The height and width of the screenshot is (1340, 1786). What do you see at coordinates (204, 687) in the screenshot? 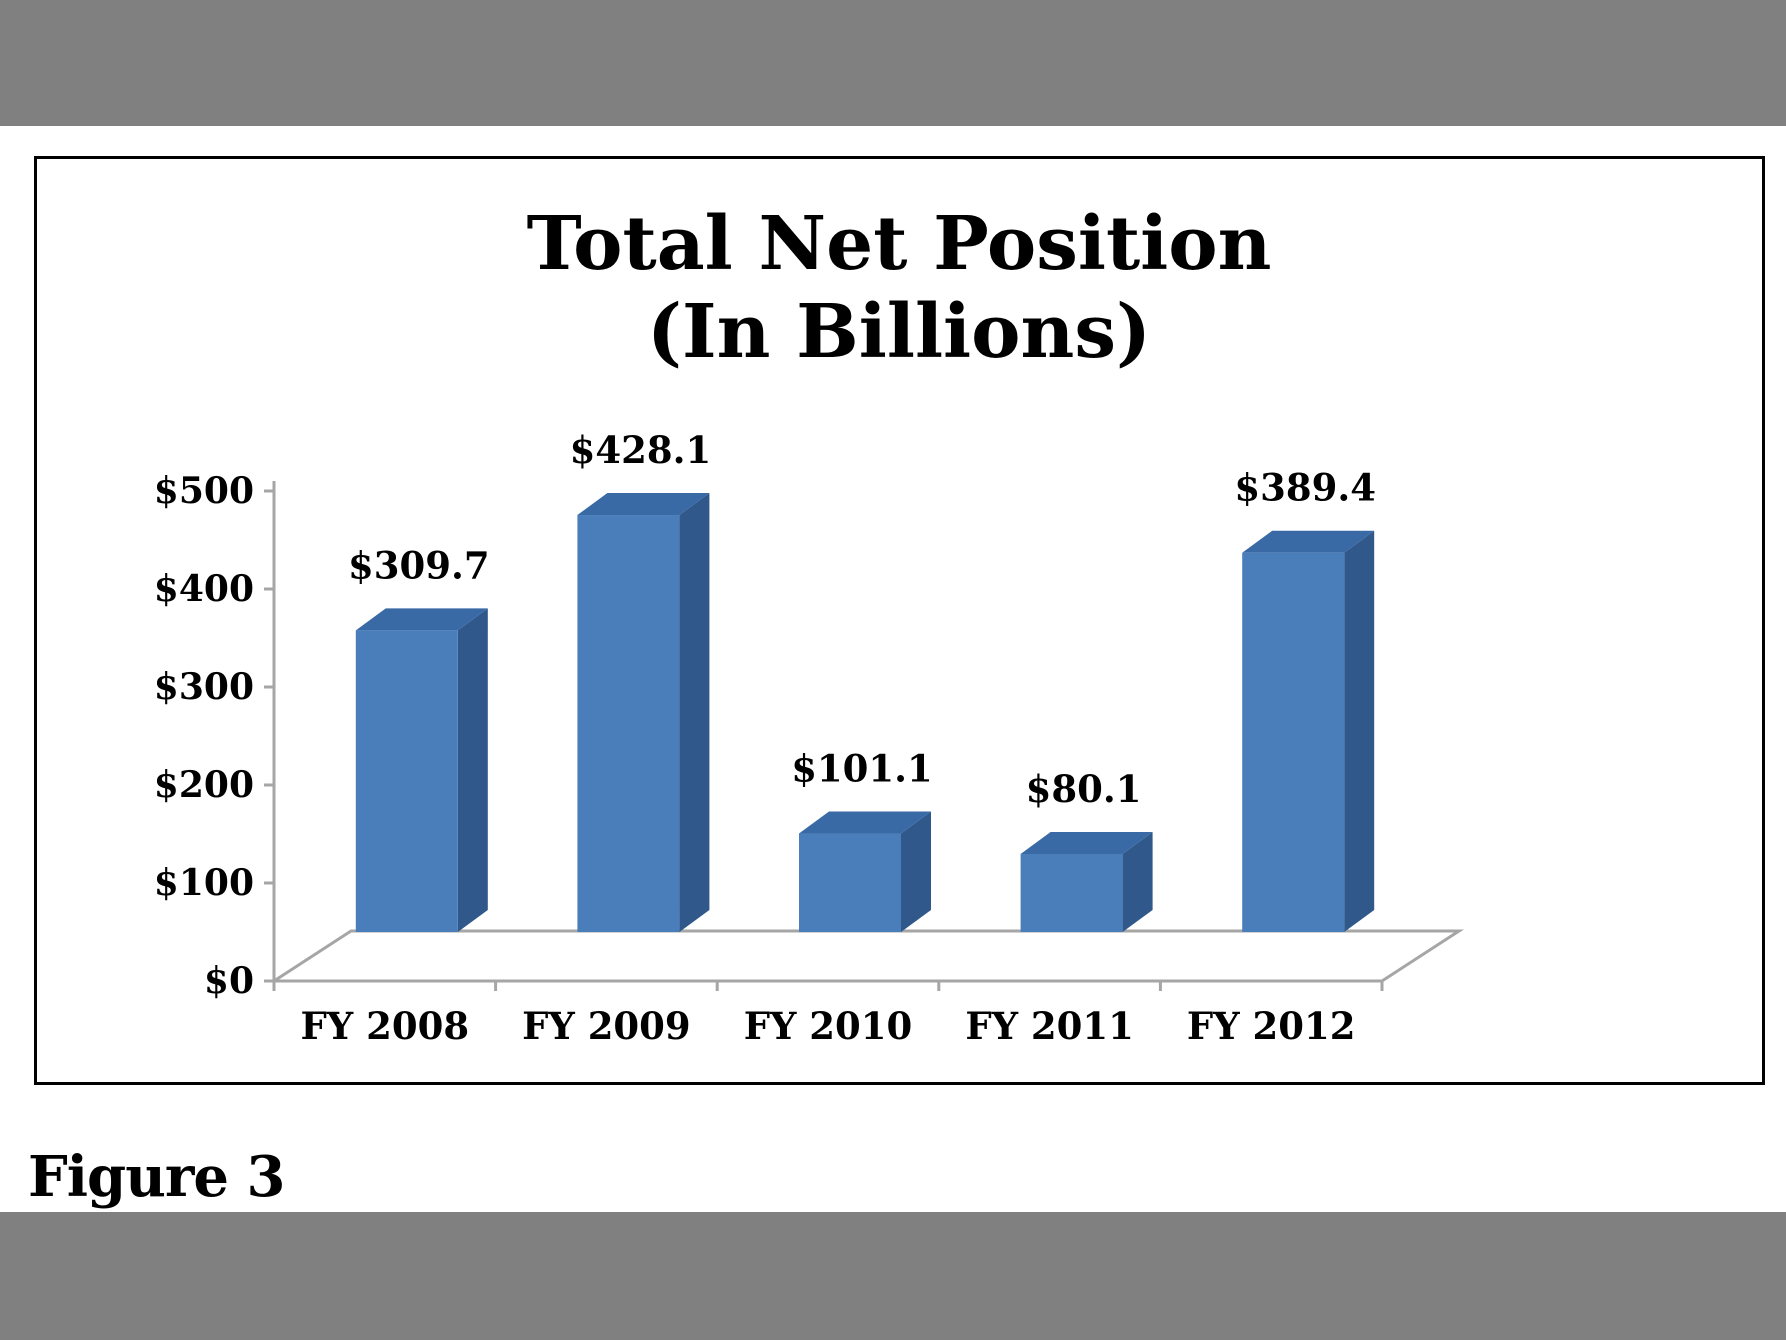
I see `y-tick-label: $300` at bounding box center [204, 687].